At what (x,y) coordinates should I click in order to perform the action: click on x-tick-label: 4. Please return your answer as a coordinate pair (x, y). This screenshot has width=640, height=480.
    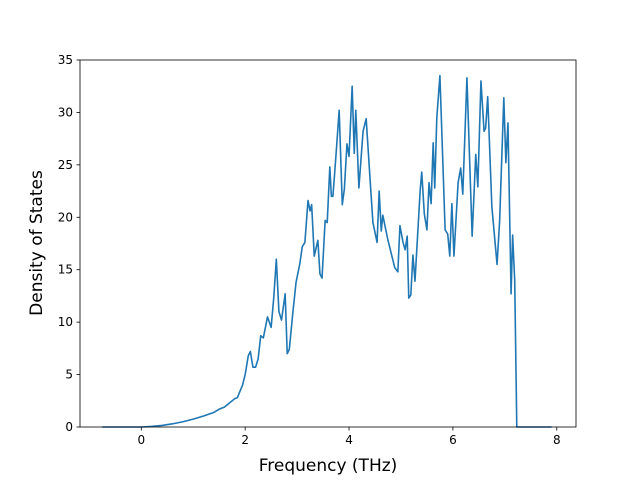
    Looking at the image, I should click on (349, 440).